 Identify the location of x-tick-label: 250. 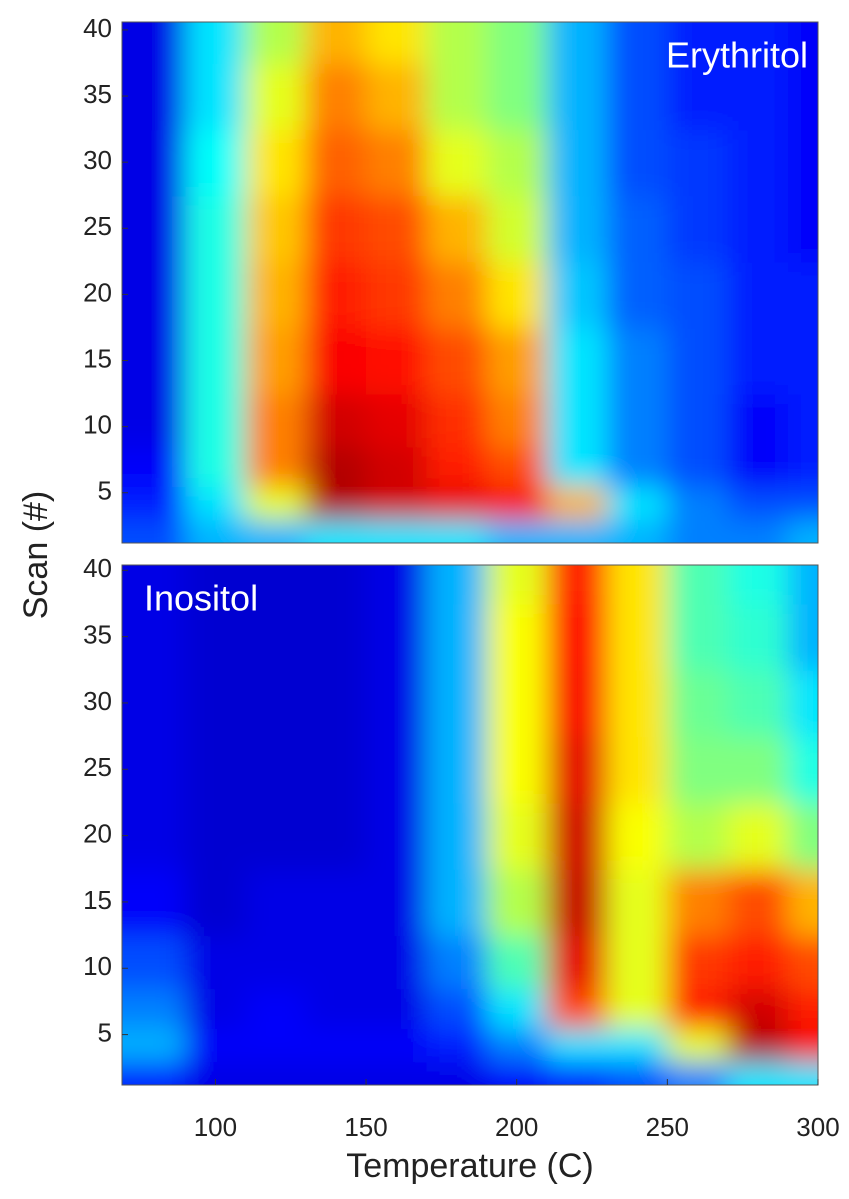
(667, 1127).